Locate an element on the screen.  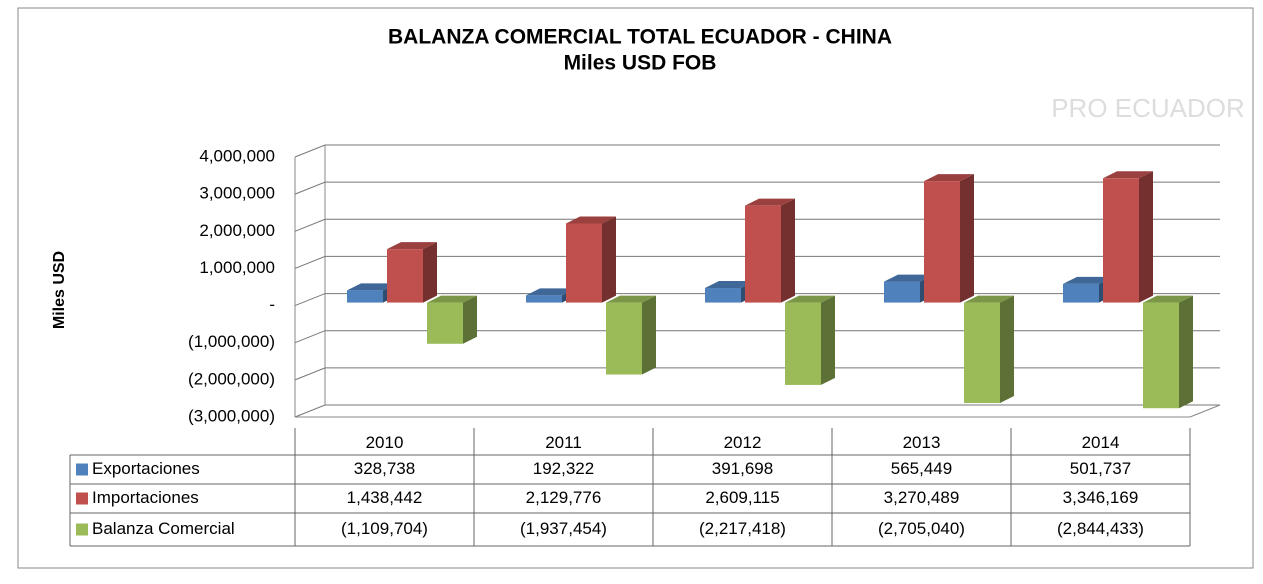
x-tick-label: 2013 is located at coordinates (922, 442).